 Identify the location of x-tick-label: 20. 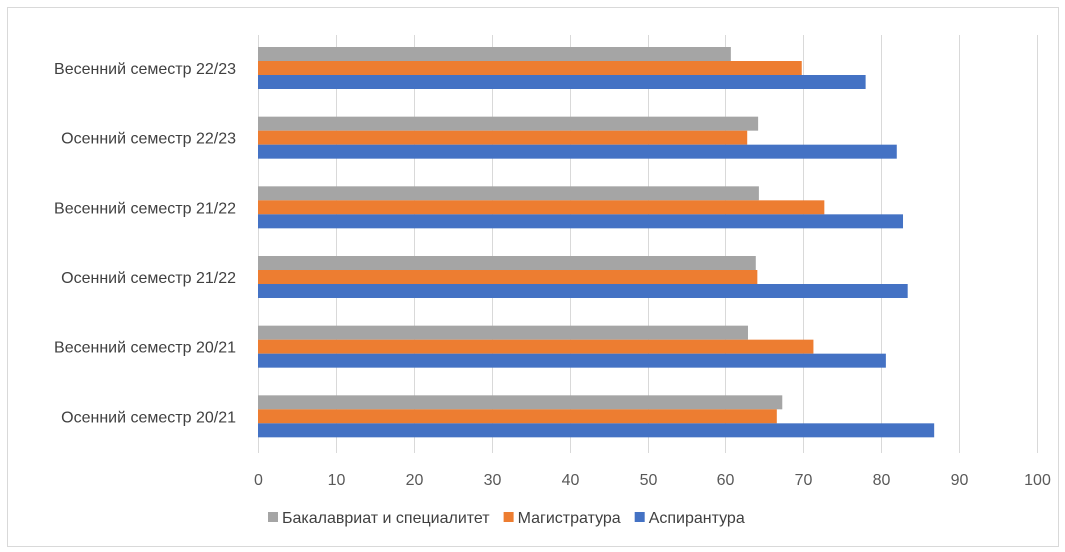
(415, 480).